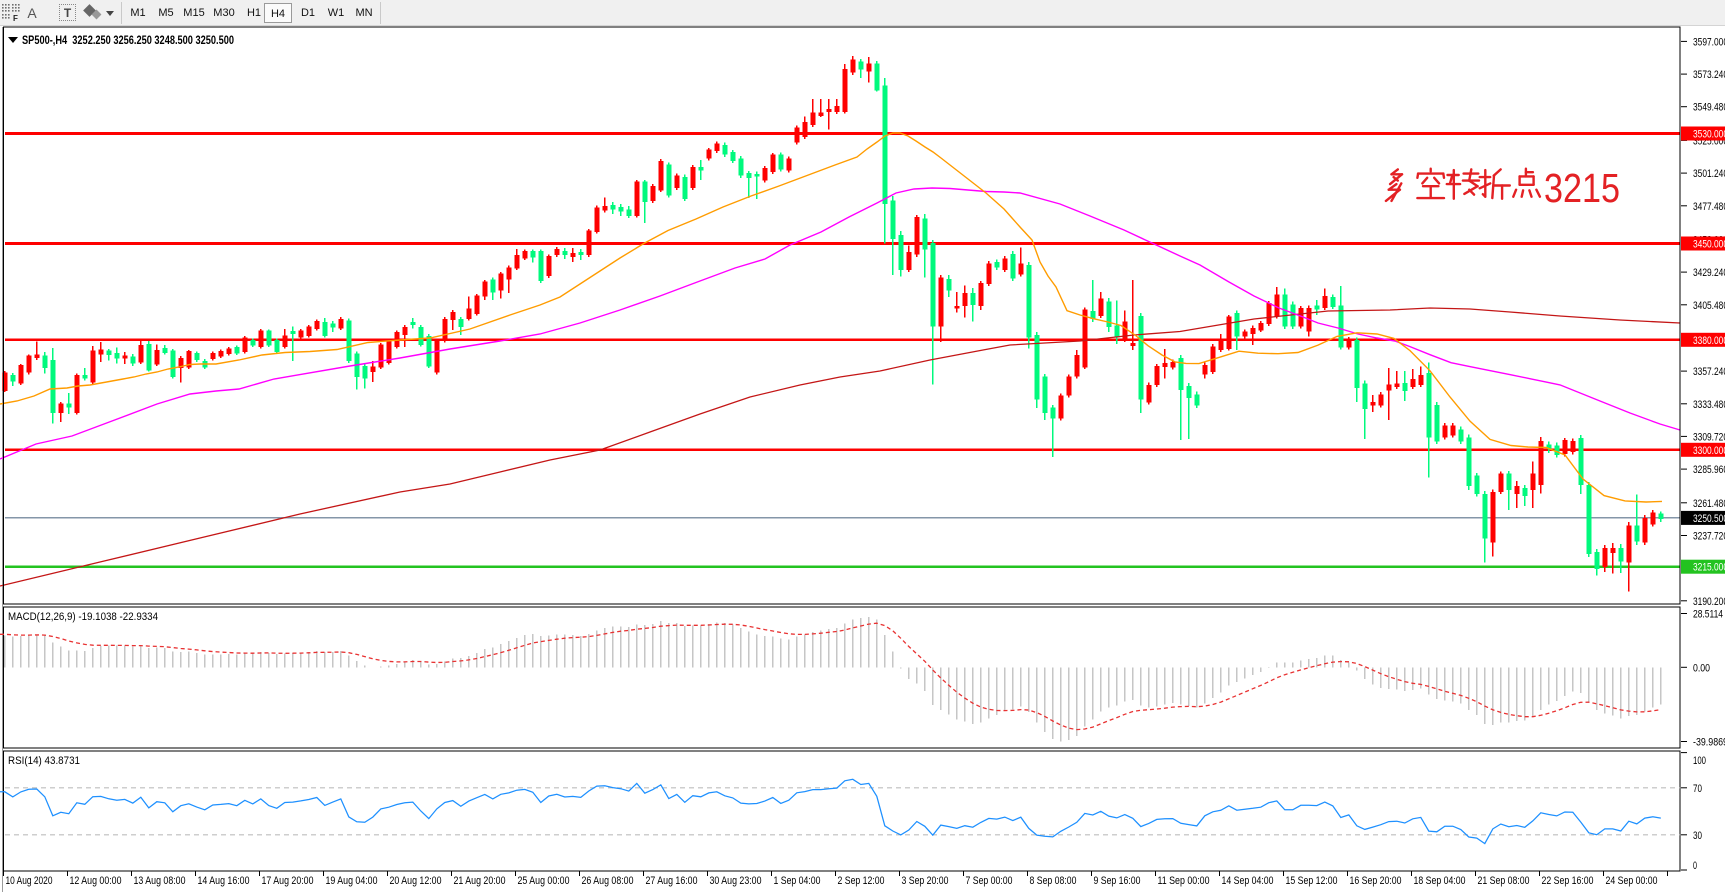  I want to click on svg-text: 21 Aug 20:00, so click(480, 881).